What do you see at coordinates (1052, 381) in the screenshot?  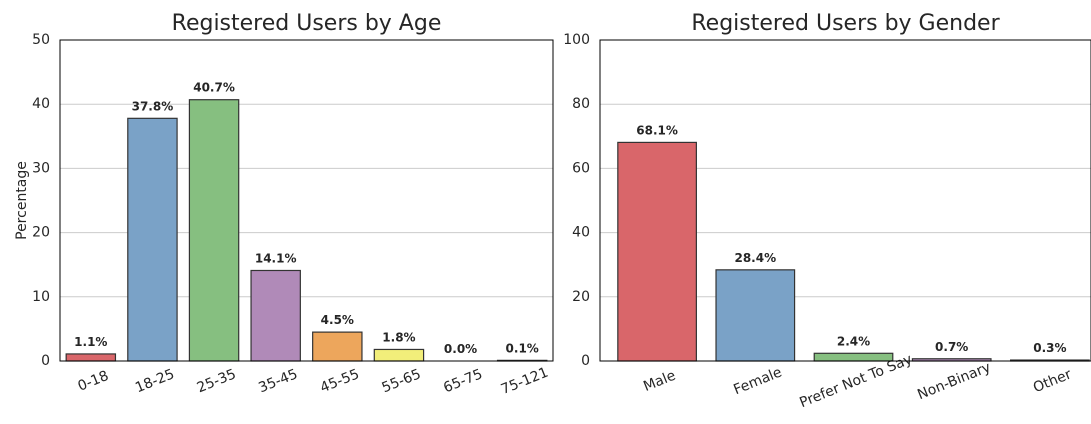 I see `x-tick-label: Other` at bounding box center [1052, 381].